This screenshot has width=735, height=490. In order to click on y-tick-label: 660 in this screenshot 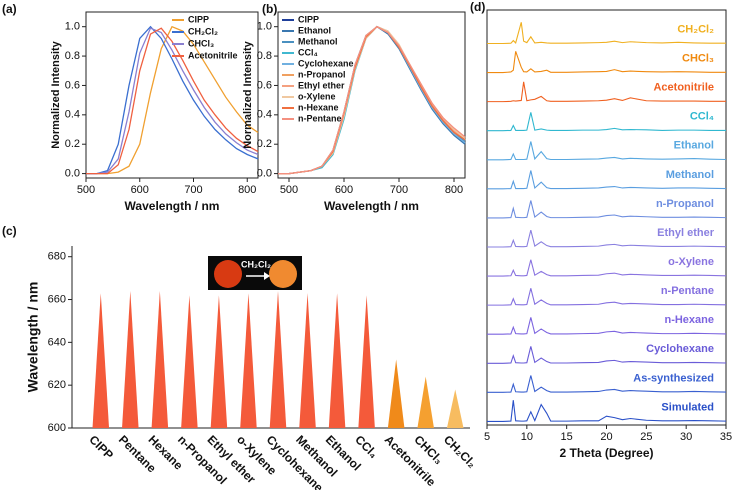, I will do `click(57, 299)`.